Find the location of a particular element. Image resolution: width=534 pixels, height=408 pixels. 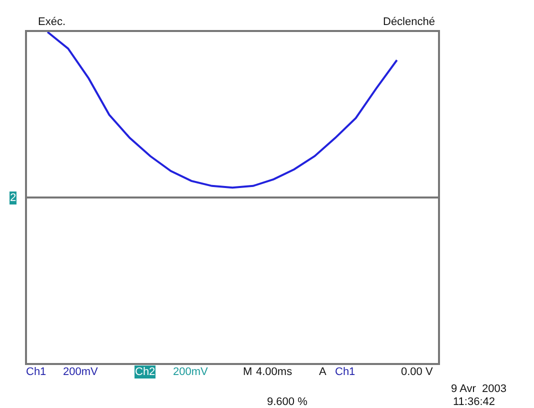

text: 4.00ms is located at coordinates (274, 372).